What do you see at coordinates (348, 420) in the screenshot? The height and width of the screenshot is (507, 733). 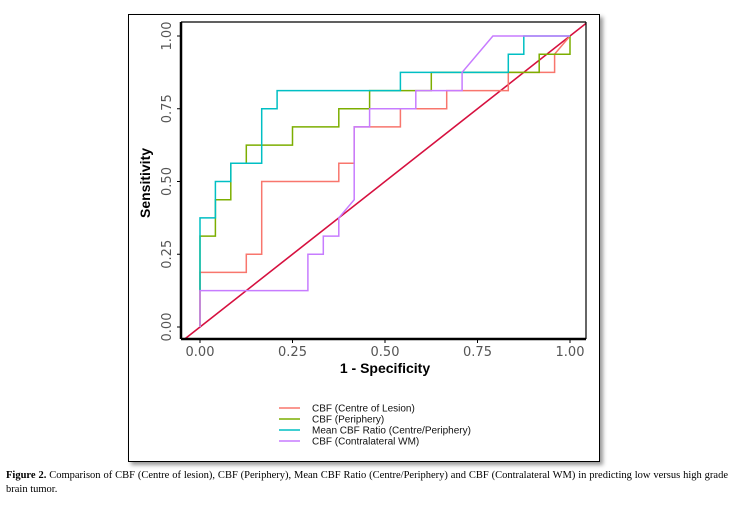 I see `legend-label-1: CBF (Periphery)` at bounding box center [348, 420].